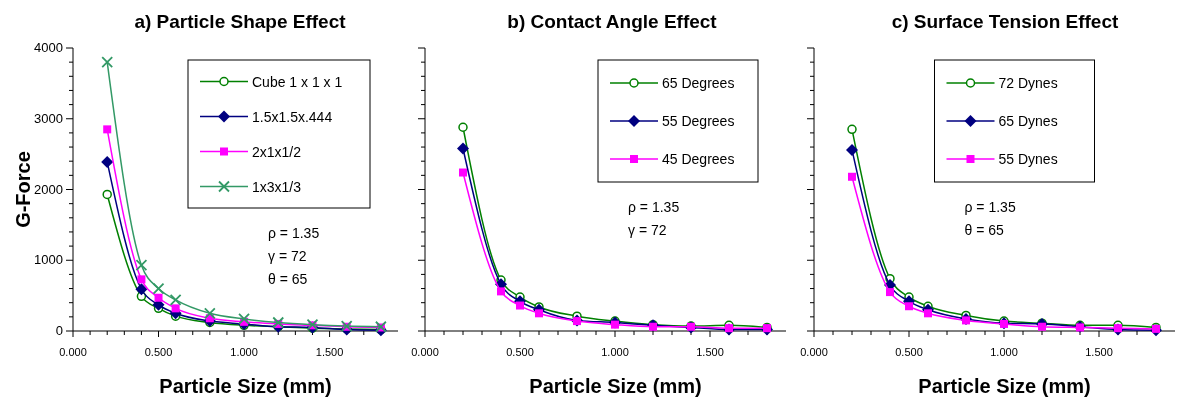  I want to click on y-tick-label: 4000, so click(48, 47).